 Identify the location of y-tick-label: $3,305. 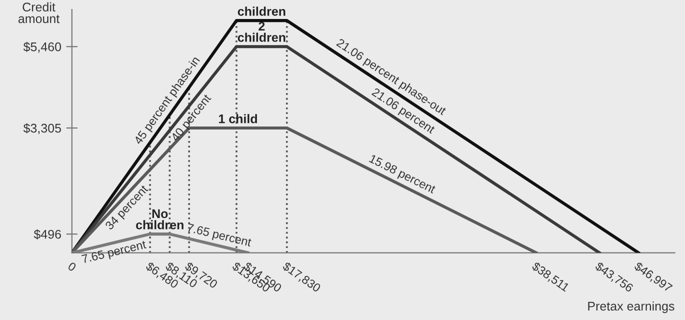
(42, 128).